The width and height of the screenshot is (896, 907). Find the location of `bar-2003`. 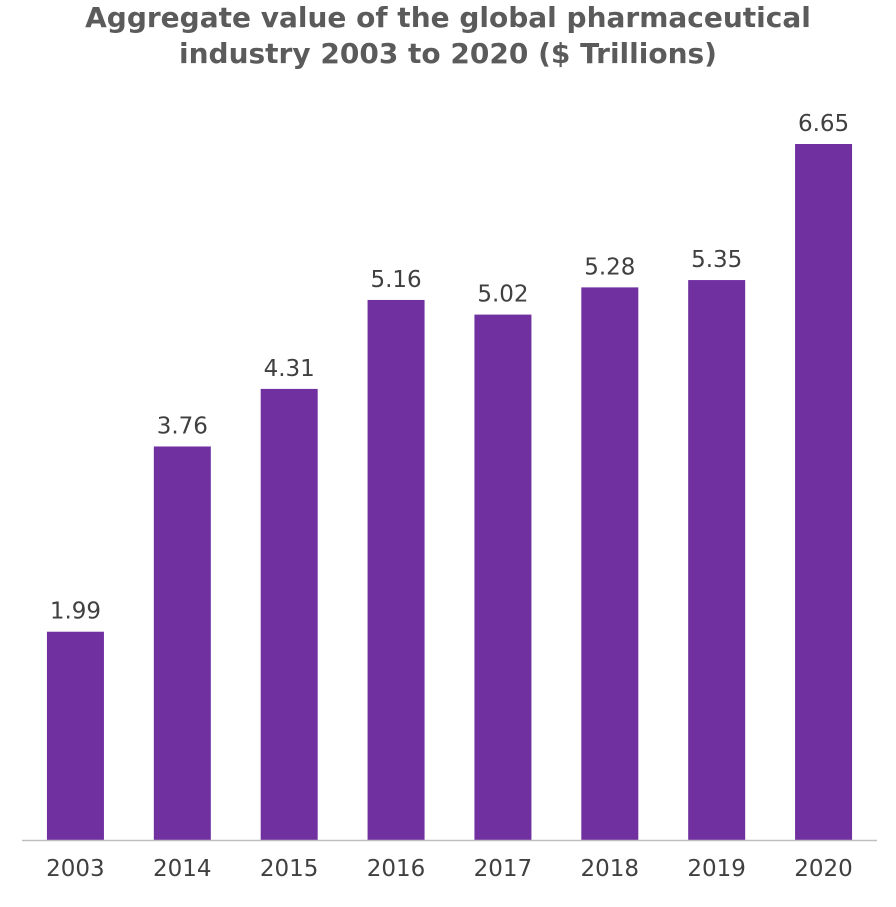

bar-2003 is located at coordinates (75, 735).